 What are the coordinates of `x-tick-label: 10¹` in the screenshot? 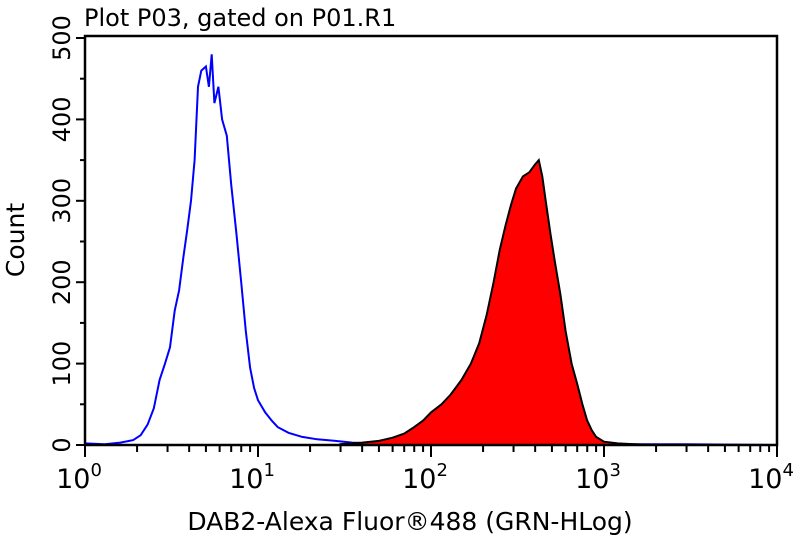 It's located at (252, 477).